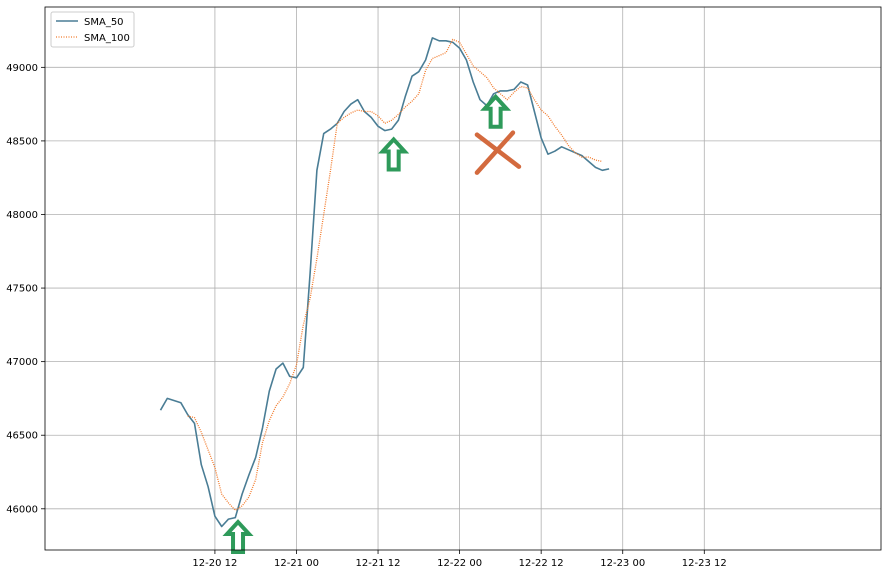 The height and width of the screenshot is (575, 890). I want to click on y-tick-label: 47500, so click(22, 289).